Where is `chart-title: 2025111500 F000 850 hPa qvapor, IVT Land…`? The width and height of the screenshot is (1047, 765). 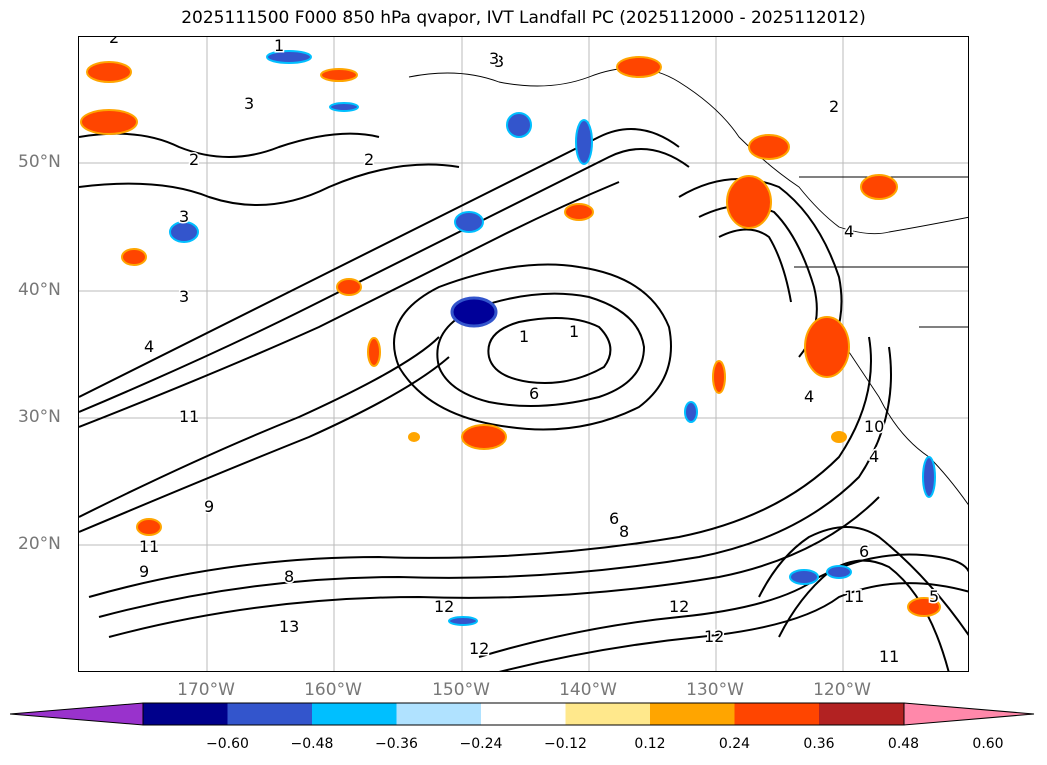 chart-title: 2025111500 F000 850 hPa qvapor, IVT Land… is located at coordinates (523, 18).